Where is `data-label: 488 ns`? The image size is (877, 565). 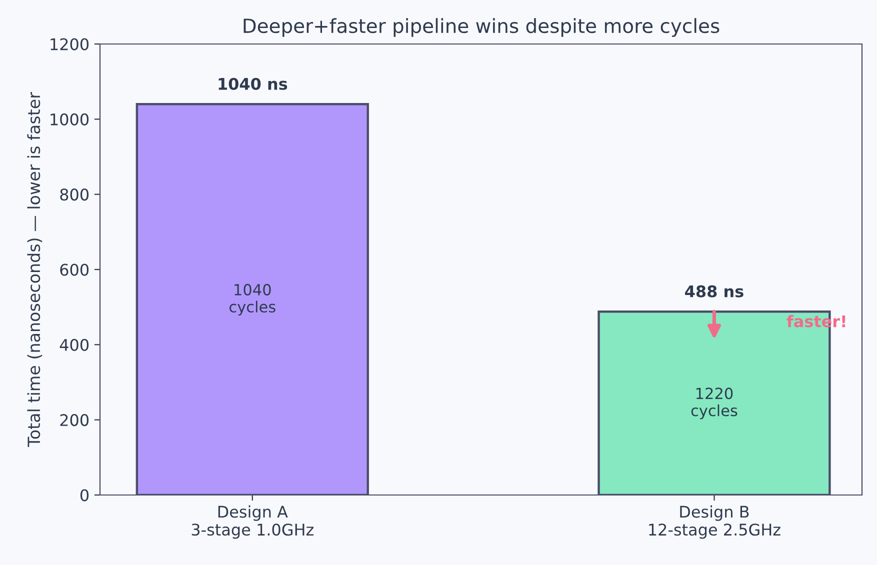 data-label: 488 ns is located at coordinates (714, 291).